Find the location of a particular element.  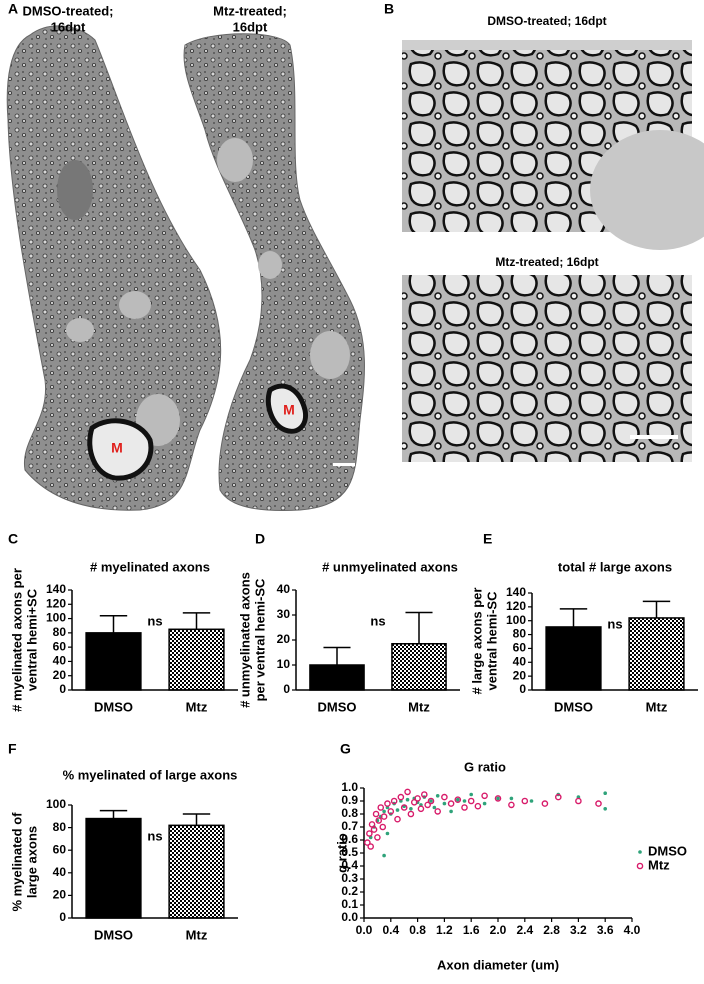

y-tick-label: 0.7 is located at coordinates (349, 826).